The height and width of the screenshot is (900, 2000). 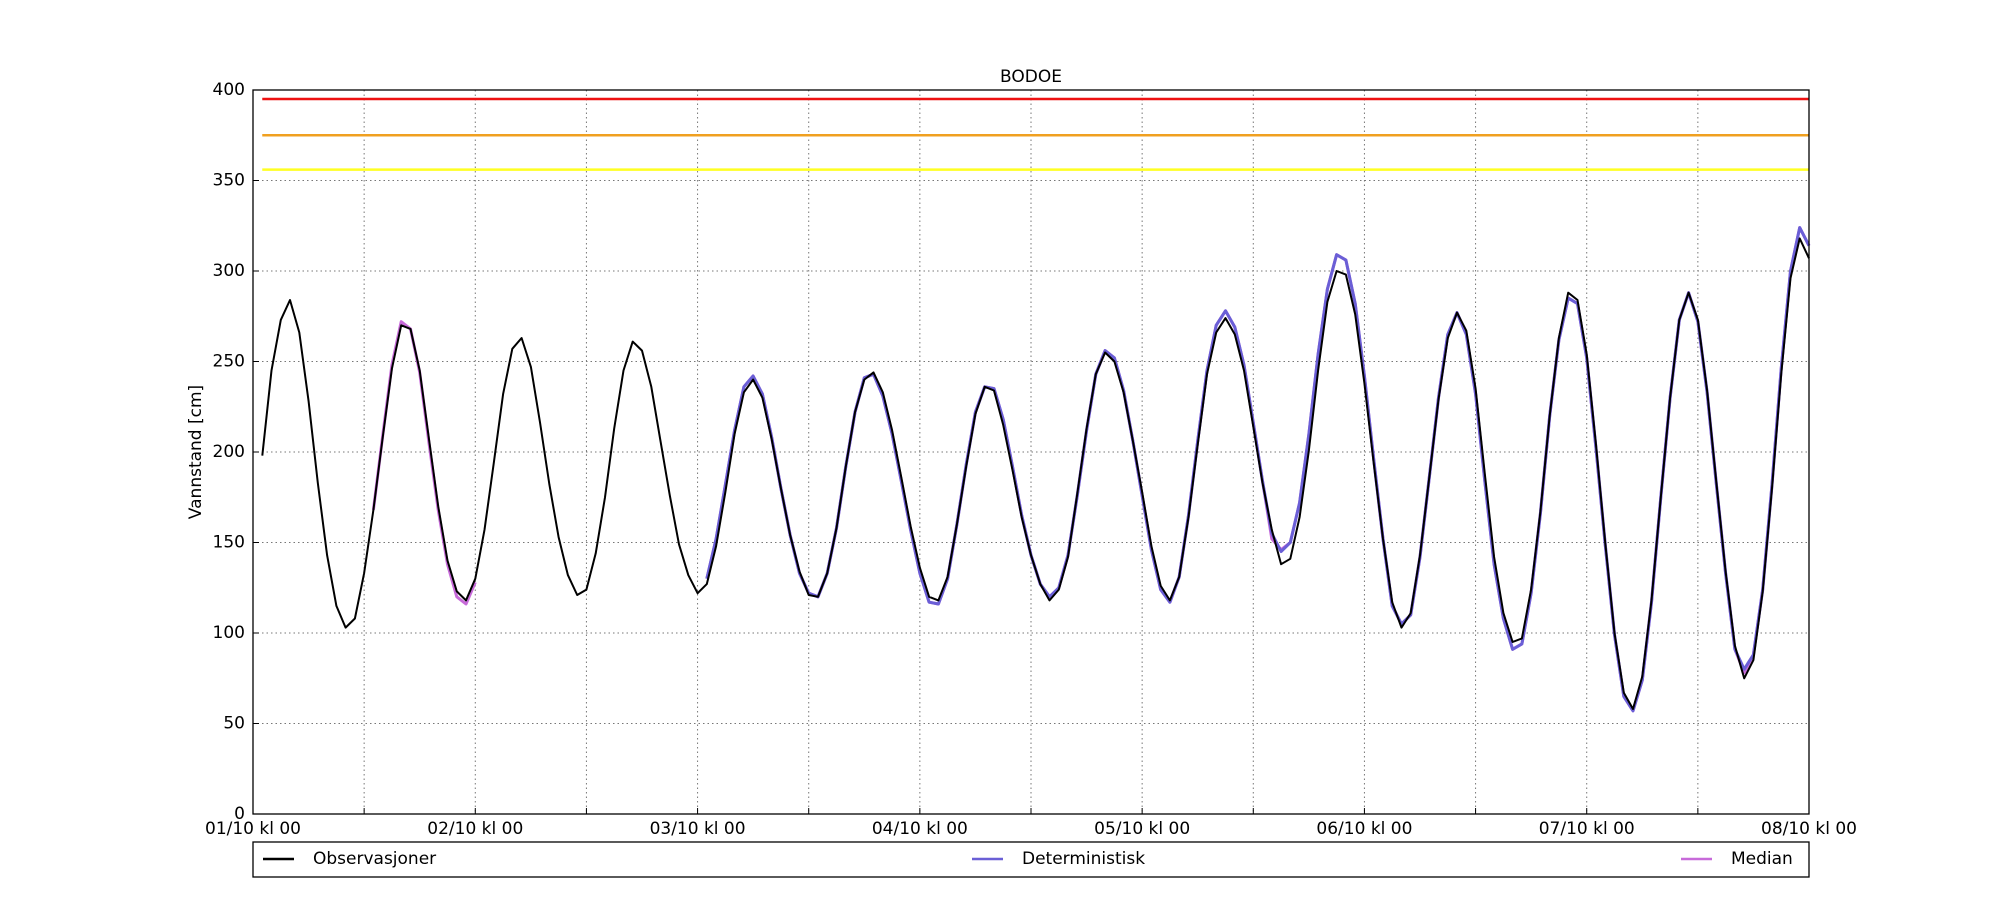 I want to click on y-axis-label: Vannstand [cm], so click(x=196, y=452).